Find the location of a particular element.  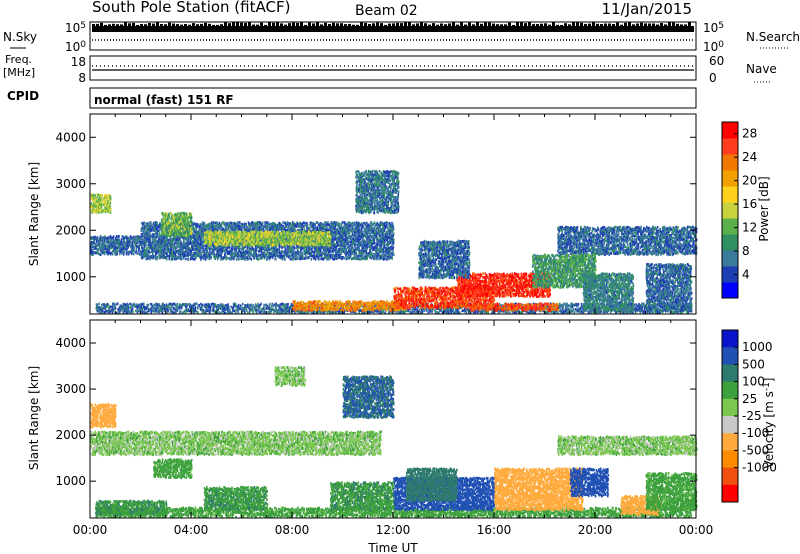

freq-bottom-tick: 8 is located at coordinates (82, 78).